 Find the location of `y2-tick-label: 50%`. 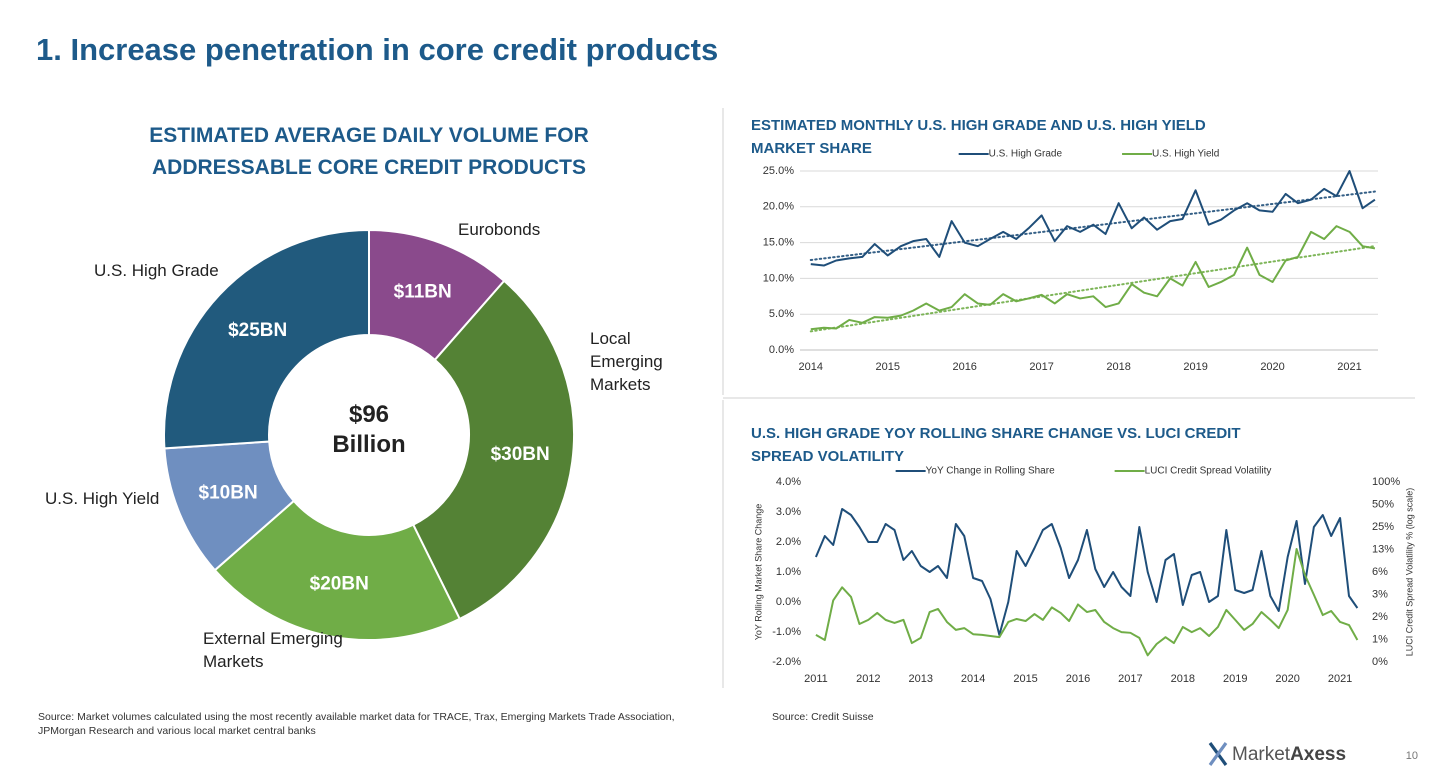

y2-tick-label: 50% is located at coordinates (1383, 504).